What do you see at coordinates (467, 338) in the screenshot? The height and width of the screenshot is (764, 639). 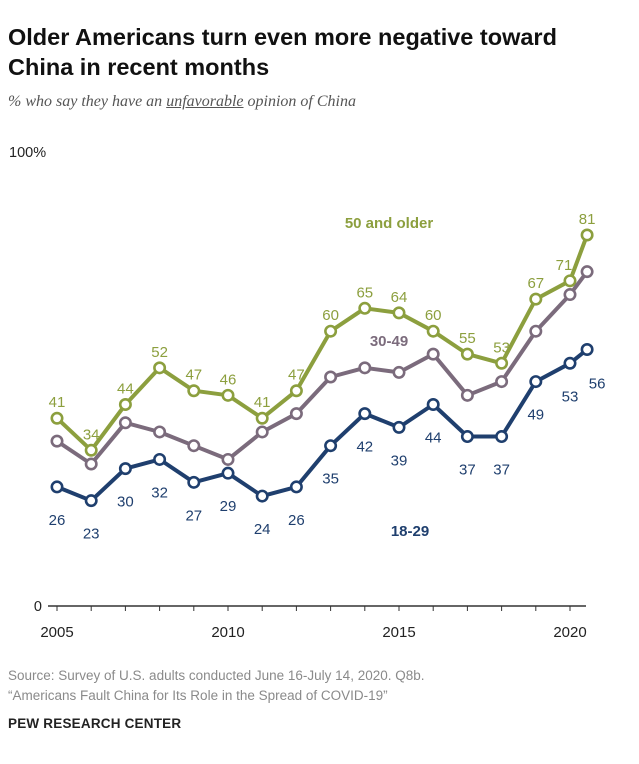 I see `data-label: 55` at bounding box center [467, 338].